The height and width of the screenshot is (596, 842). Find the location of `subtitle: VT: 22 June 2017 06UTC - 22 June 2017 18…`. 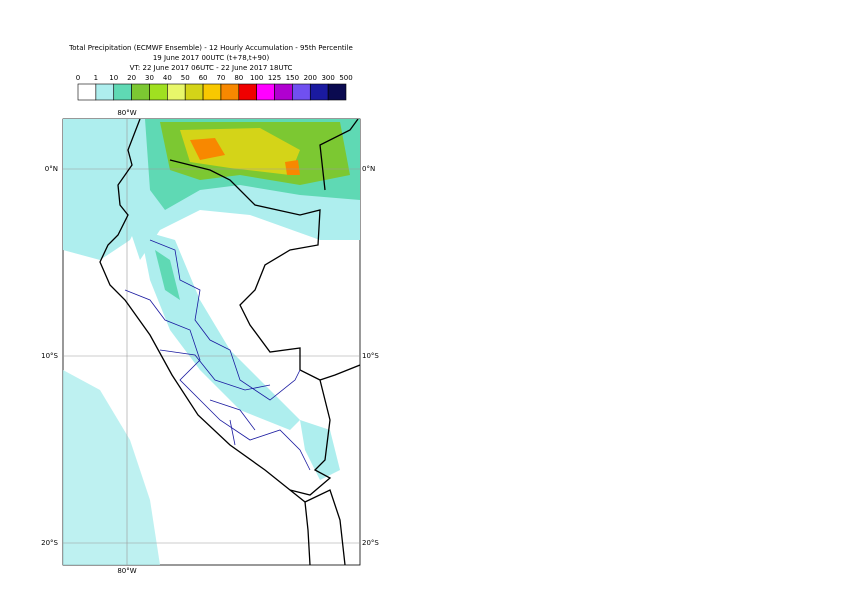

subtitle: VT: 22 June 2017 06UTC - 22 June 2017 18… is located at coordinates (211, 68).